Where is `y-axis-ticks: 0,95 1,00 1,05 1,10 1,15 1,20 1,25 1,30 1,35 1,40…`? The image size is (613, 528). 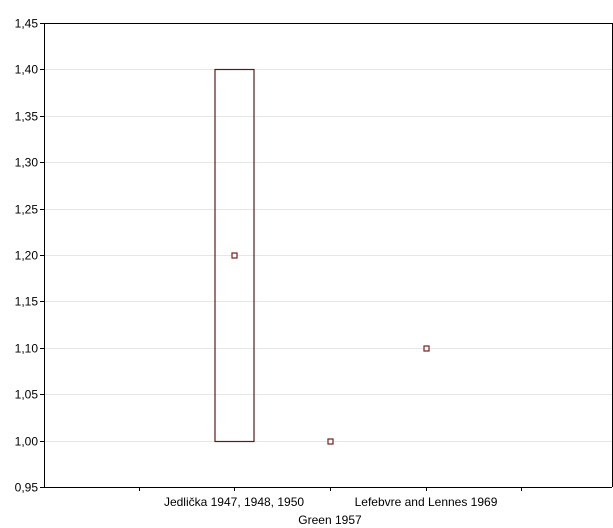
y-axis-ticks: 0,95 1,00 1,05 1,10 1,15 1,20 1,25 1,30 1,35 1,40… is located at coordinates (29, 256).